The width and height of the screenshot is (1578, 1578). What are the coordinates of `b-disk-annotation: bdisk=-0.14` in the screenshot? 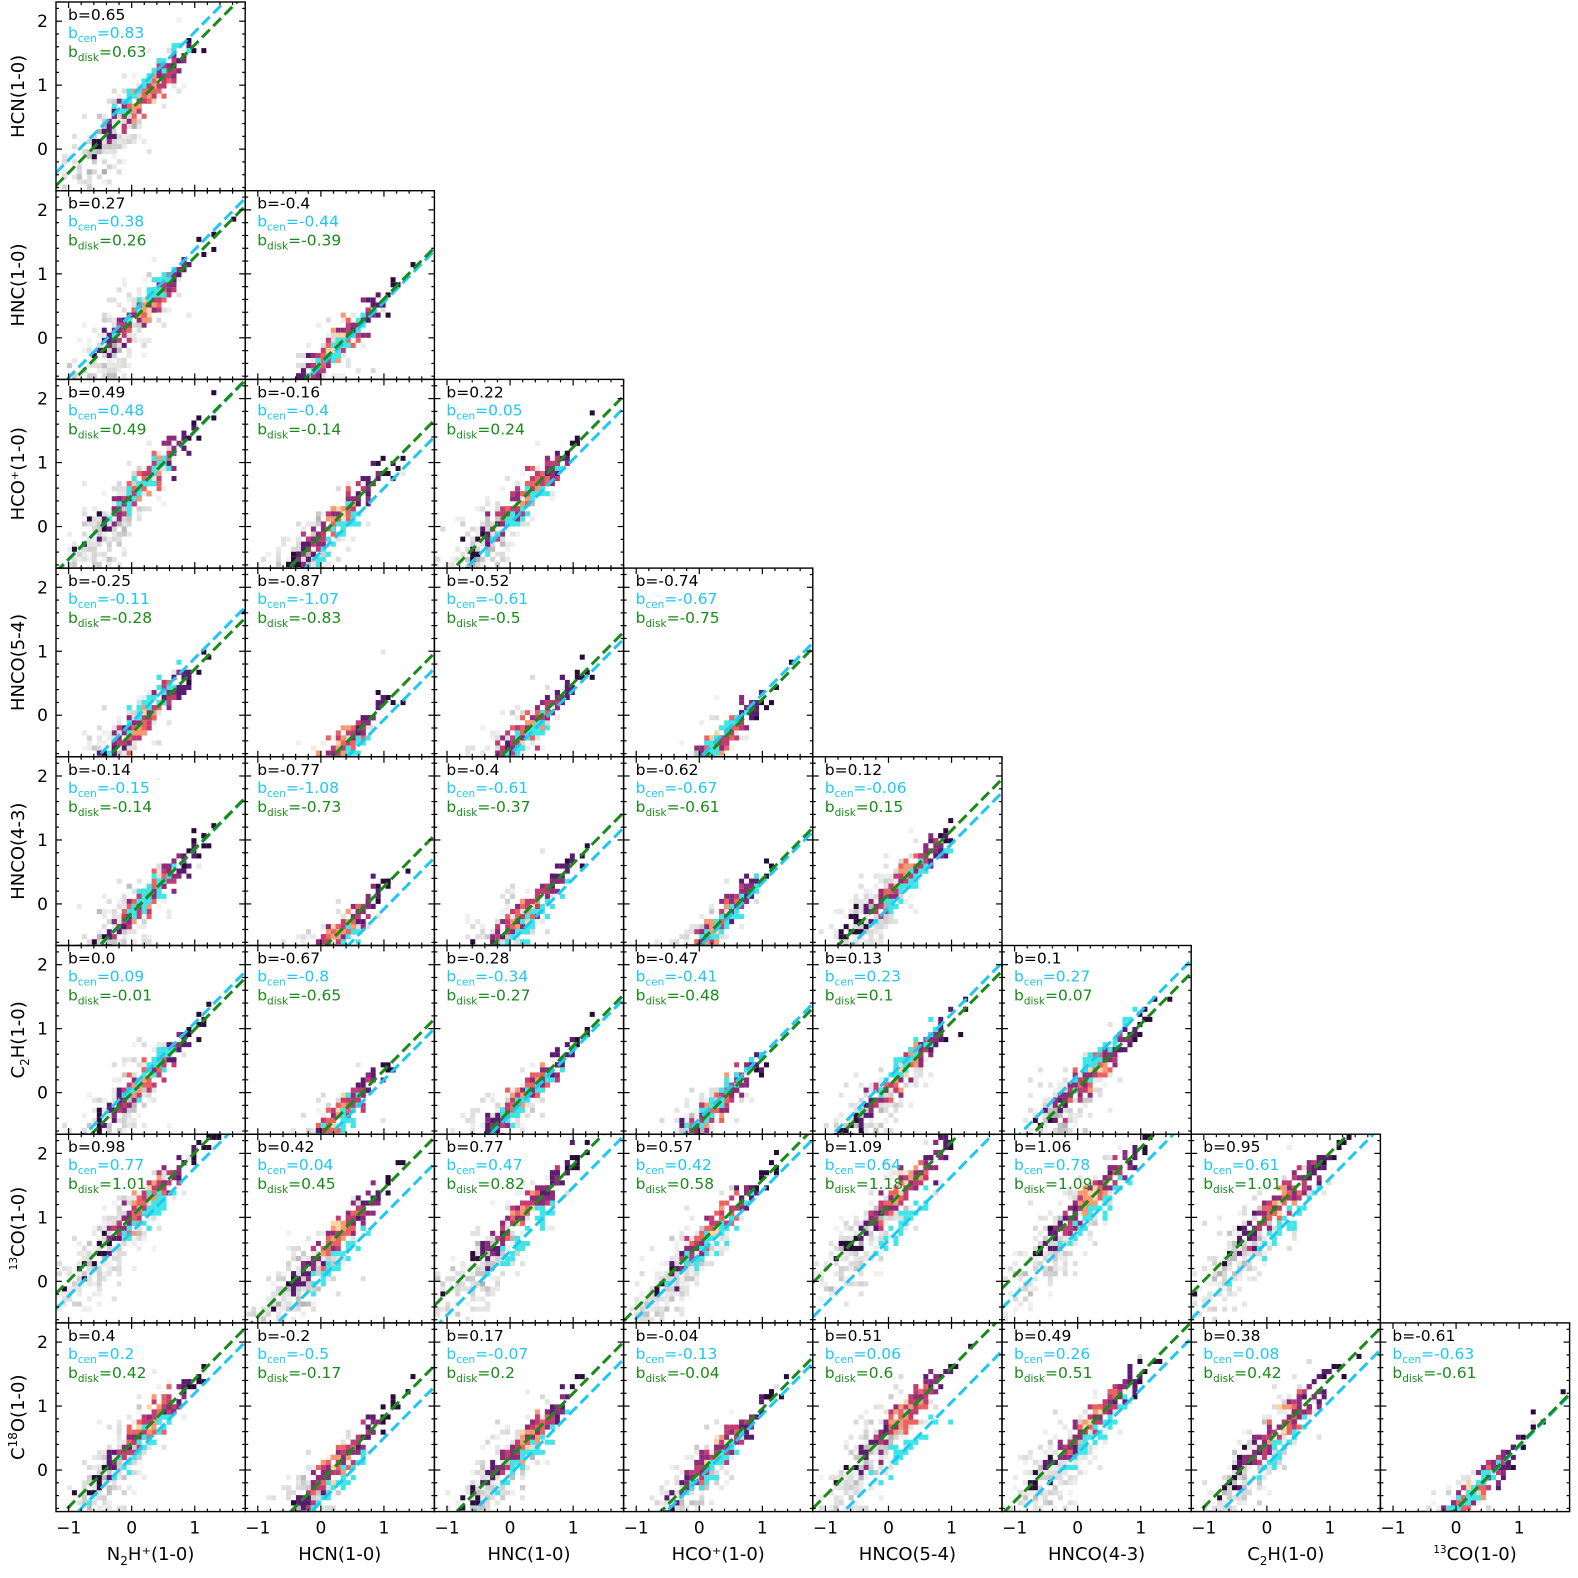 It's located at (299, 430).